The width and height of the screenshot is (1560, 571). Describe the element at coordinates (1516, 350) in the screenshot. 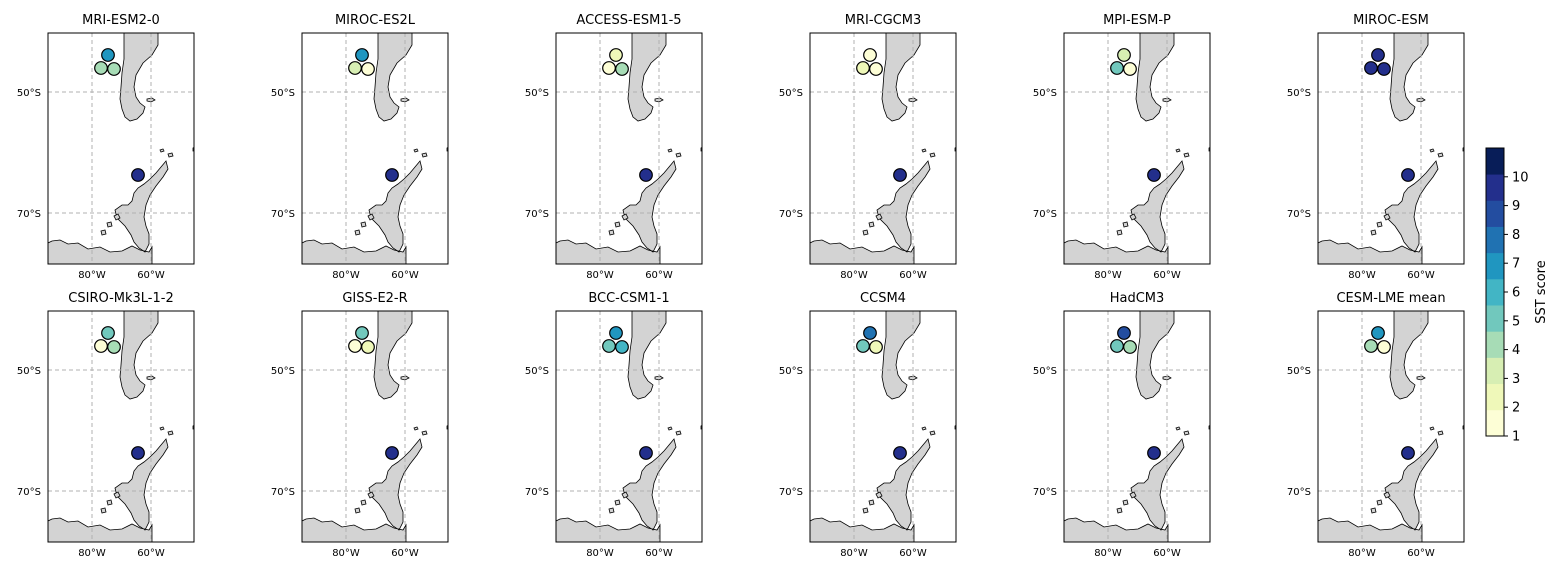

I see `colorbar-tick-label: 4` at that location.